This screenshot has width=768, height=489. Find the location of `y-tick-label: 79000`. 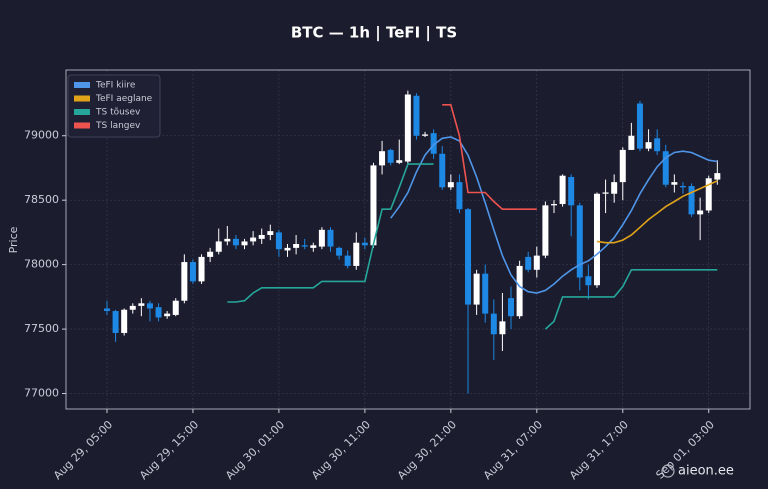

y-tick-label: 79000 is located at coordinates (41, 135).